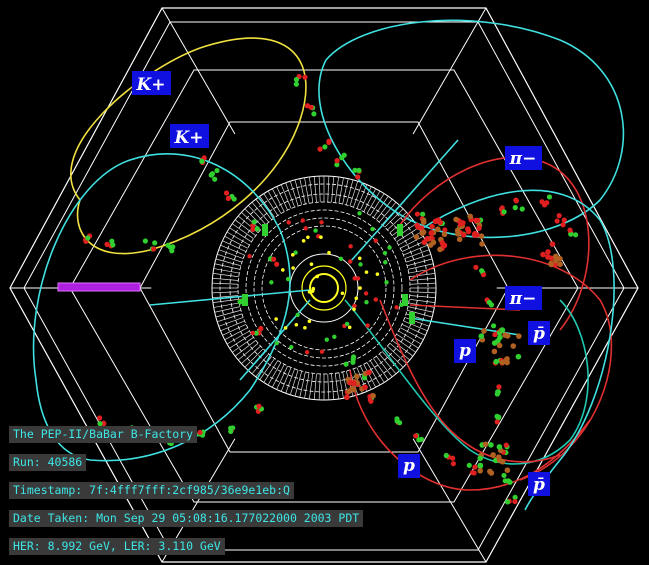 Image resolution: width=649 pixels, height=565 pixels. What do you see at coordinates (539, 484) in the screenshot?
I see `antiproton-label-2: p̄` at bounding box center [539, 484].